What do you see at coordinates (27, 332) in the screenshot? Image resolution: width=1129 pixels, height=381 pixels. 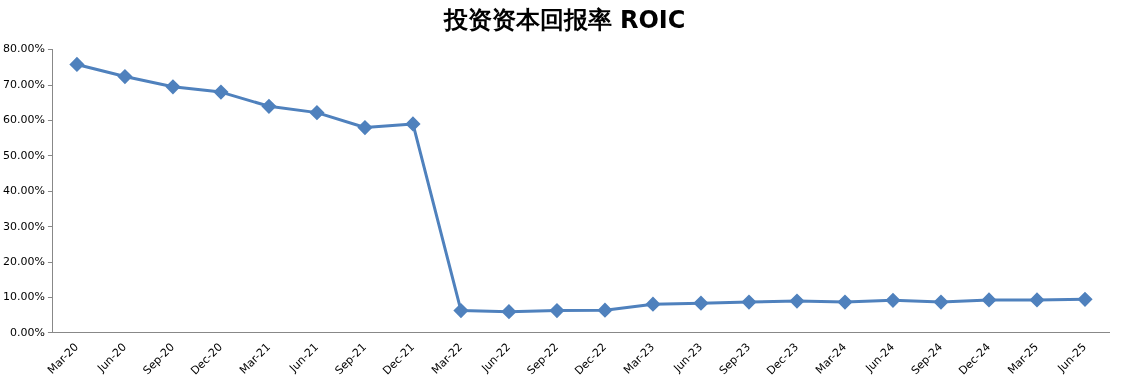 I see `y-tick-label: 0.00%` at bounding box center [27, 332].